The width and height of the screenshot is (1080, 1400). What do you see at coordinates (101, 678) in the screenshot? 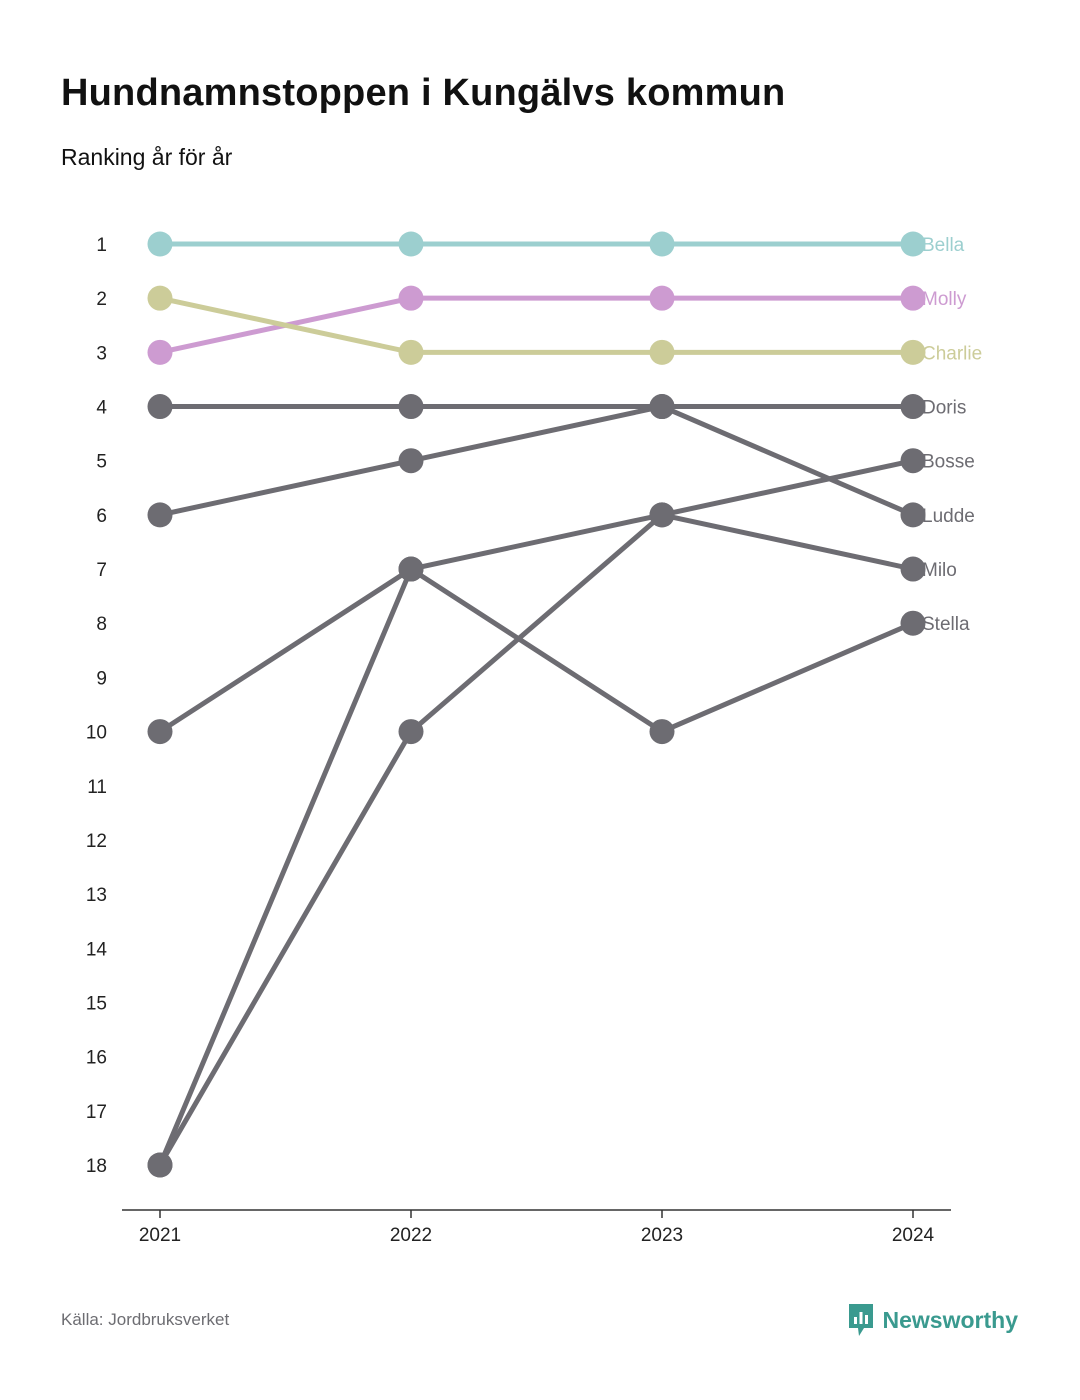
I see `y-tick-label: 9` at bounding box center [101, 678].